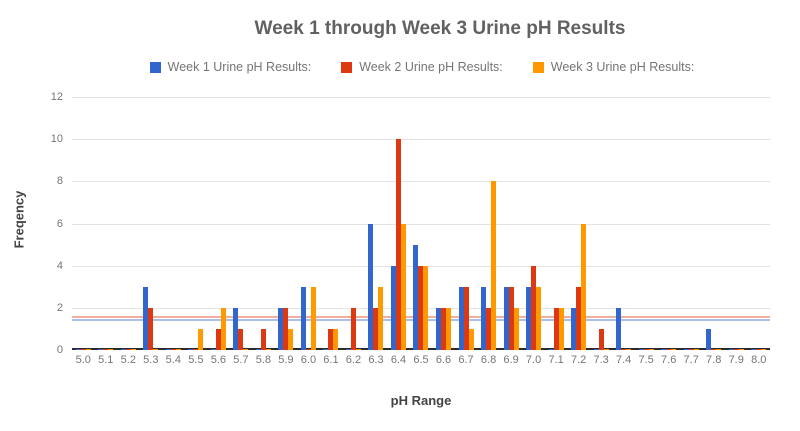 Image resolution: width=800 pixels, height=431 pixels. What do you see at coordinates (422, 67) in the screenshot?
I see `legend-item-week2: Week 2 Urine pH Results:` at bounding box center [422, 67].